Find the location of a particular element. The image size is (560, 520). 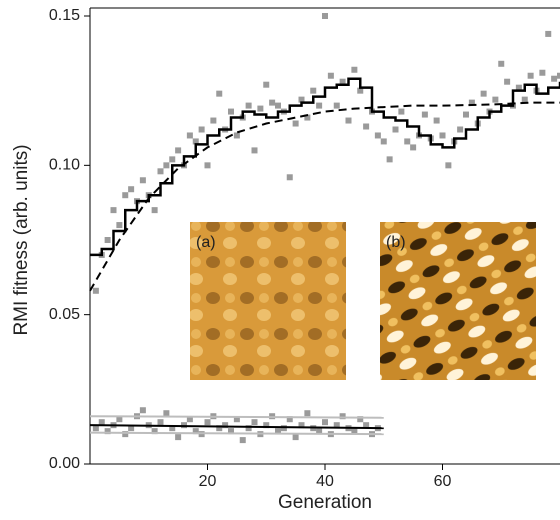

x-axis-label: Generation is located at coordinates (325, 502).